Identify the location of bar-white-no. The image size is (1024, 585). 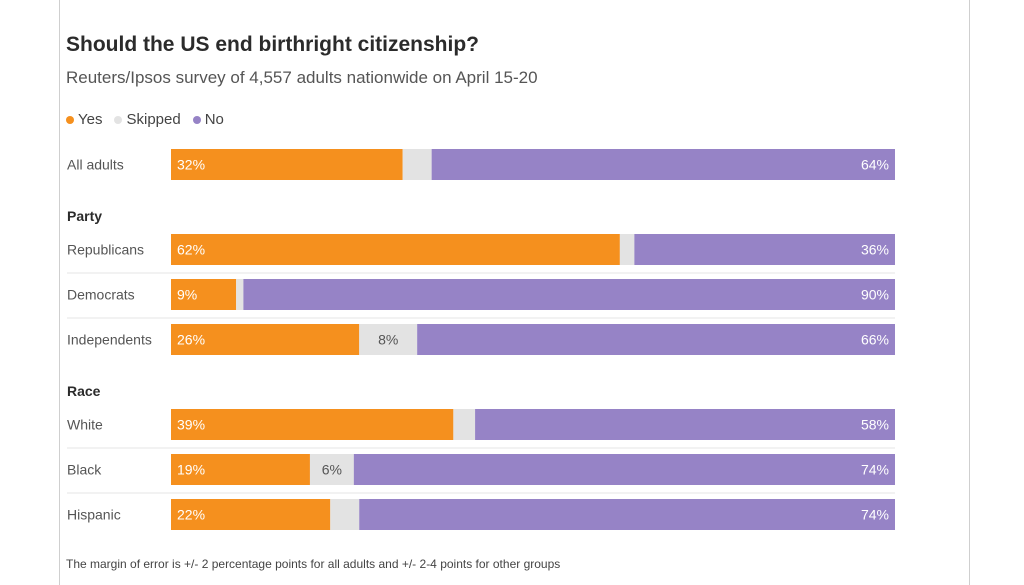
(685, 424).